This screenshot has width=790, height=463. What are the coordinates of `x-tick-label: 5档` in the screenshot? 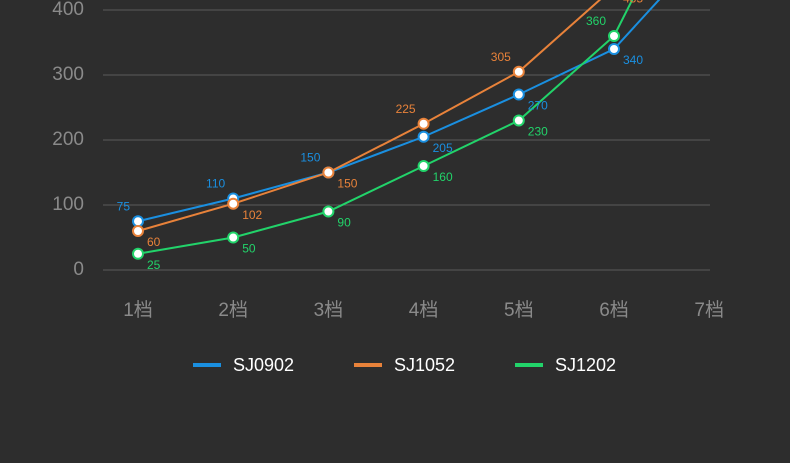 It's located at (519, 310).